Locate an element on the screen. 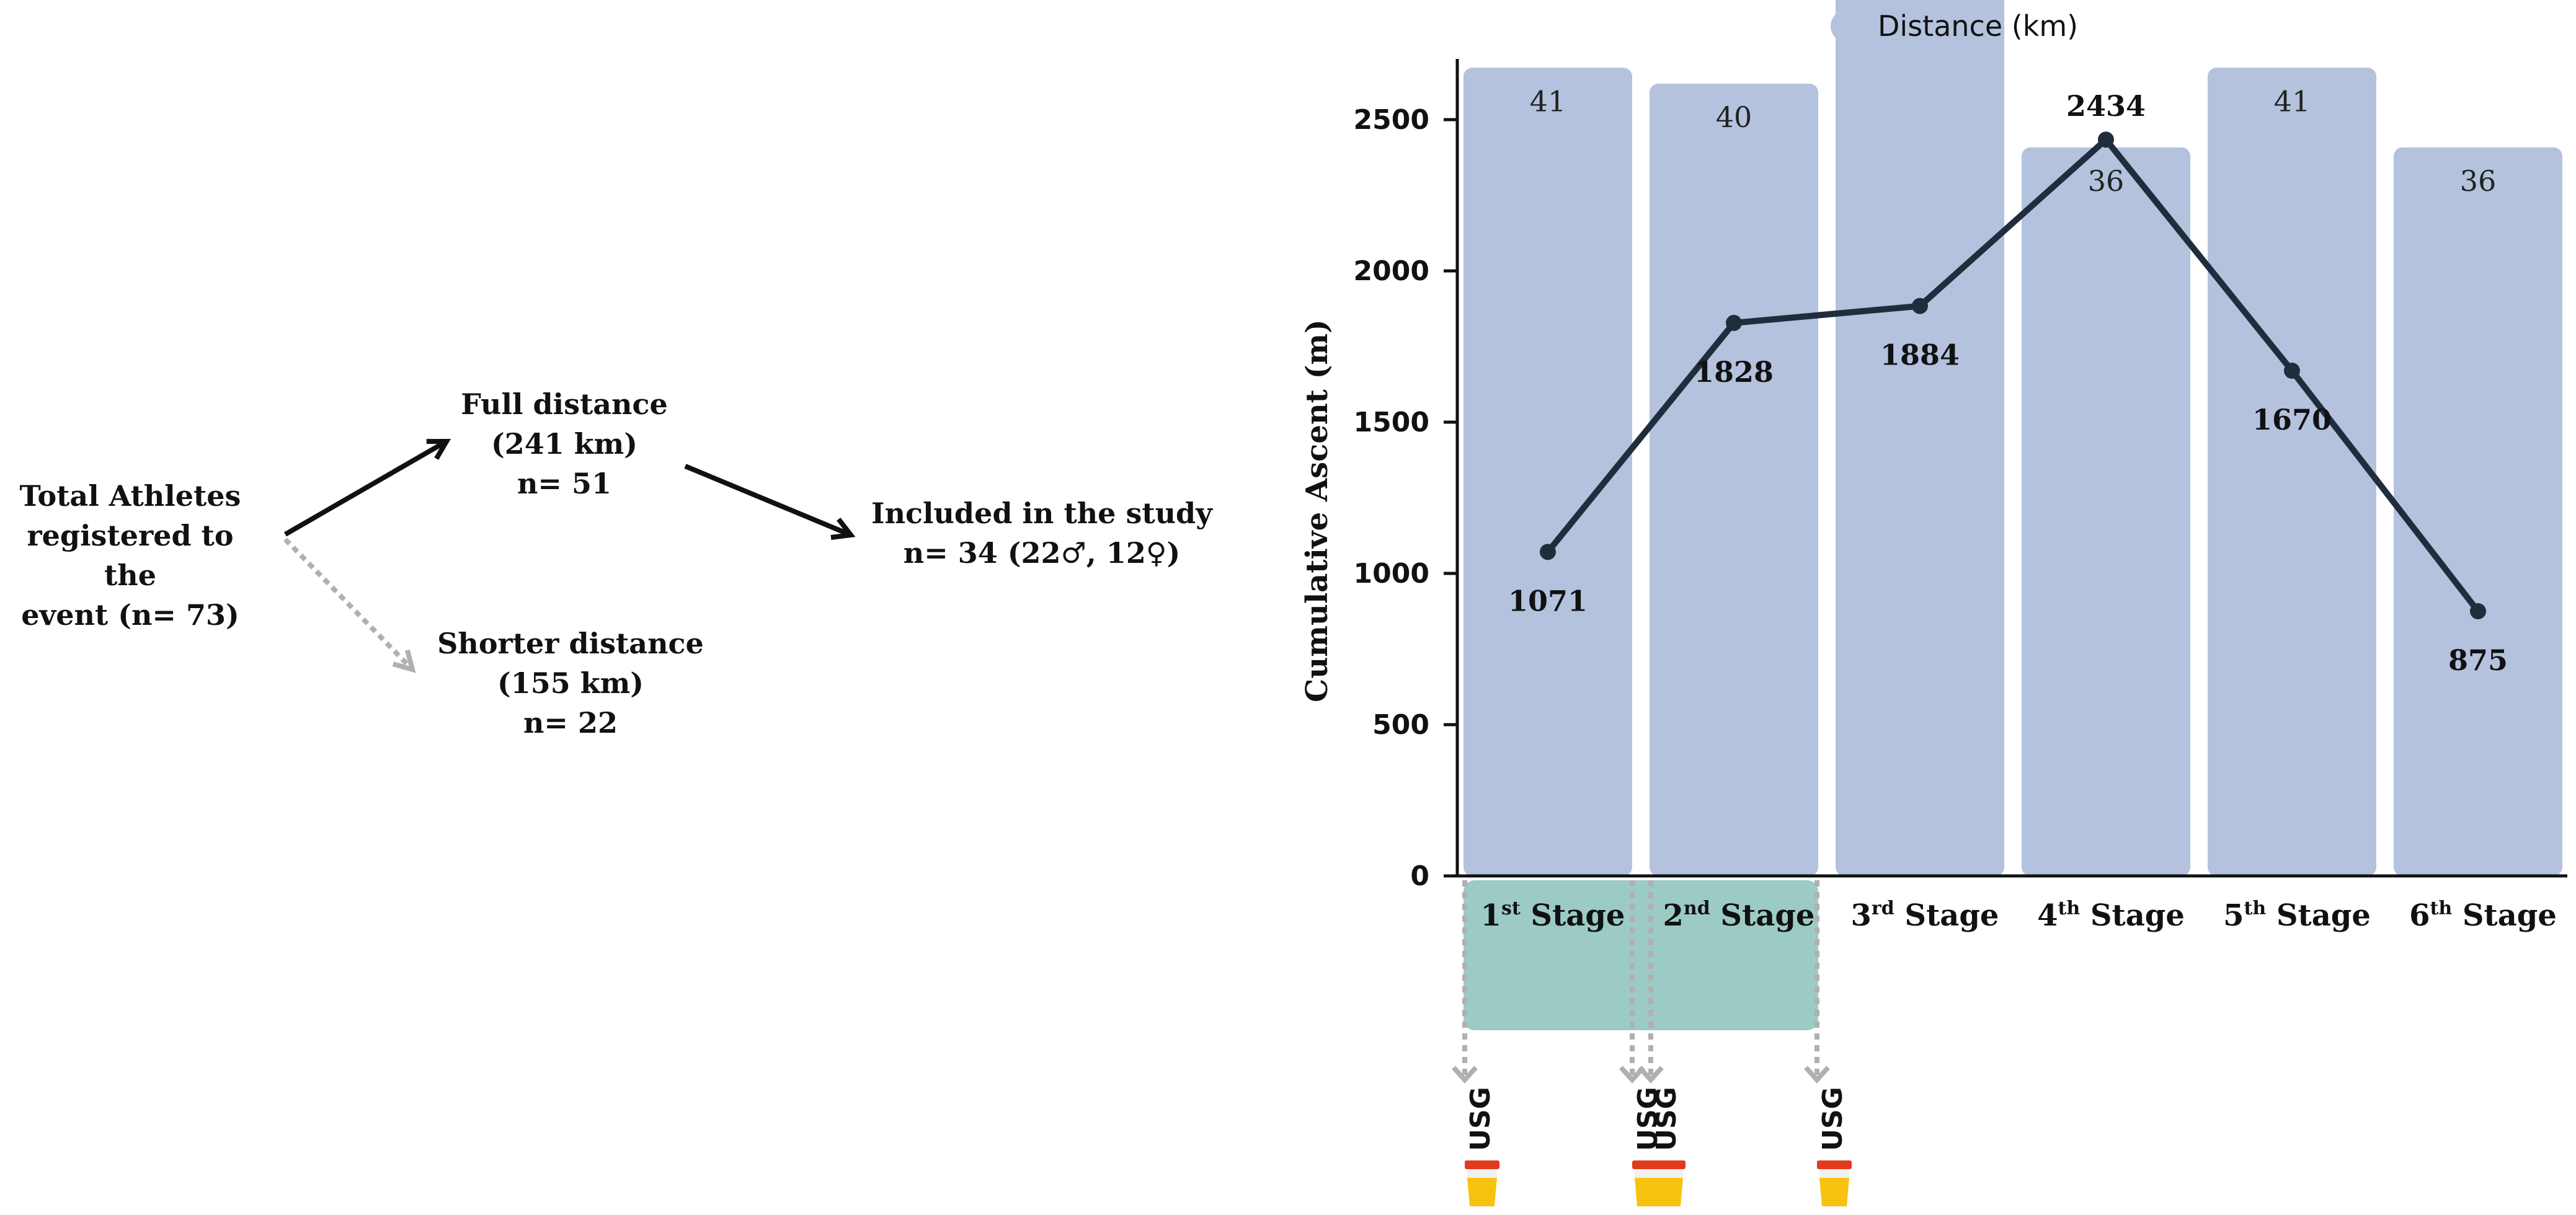 This screenshot has height=1215, width=2576. stage-label-4: 4th Stage is located at coordinates (2111, 915).